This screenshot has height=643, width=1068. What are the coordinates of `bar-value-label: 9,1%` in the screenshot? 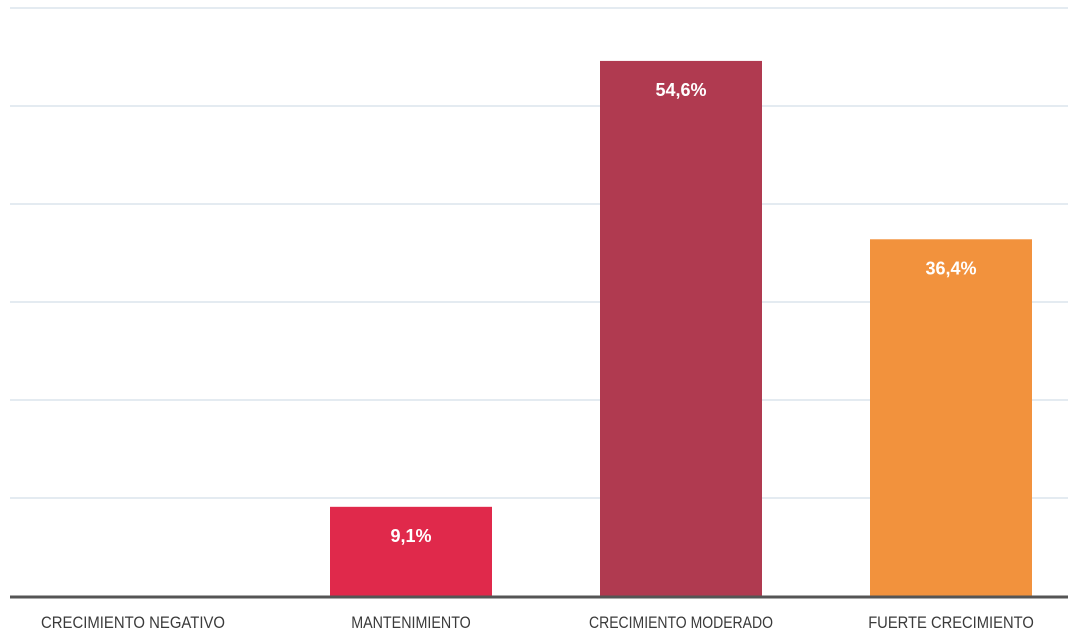 It's located at (410, 536).